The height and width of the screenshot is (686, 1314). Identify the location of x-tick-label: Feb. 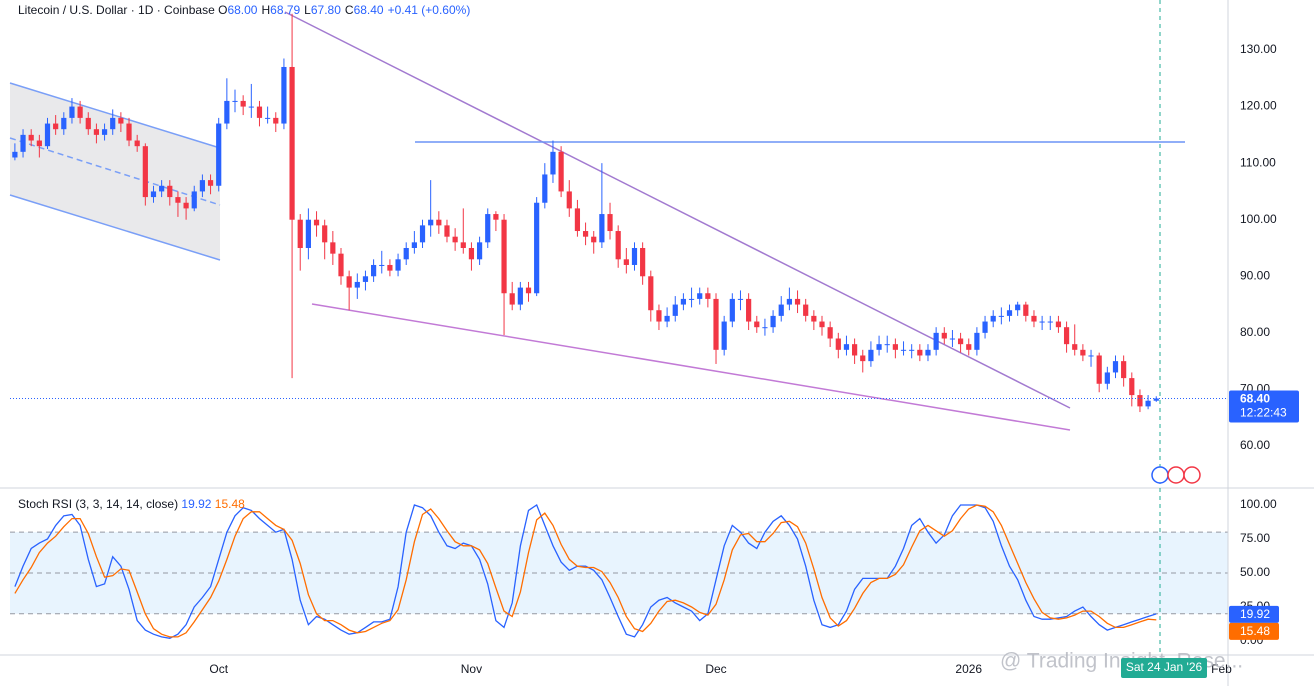
(1221, 669).